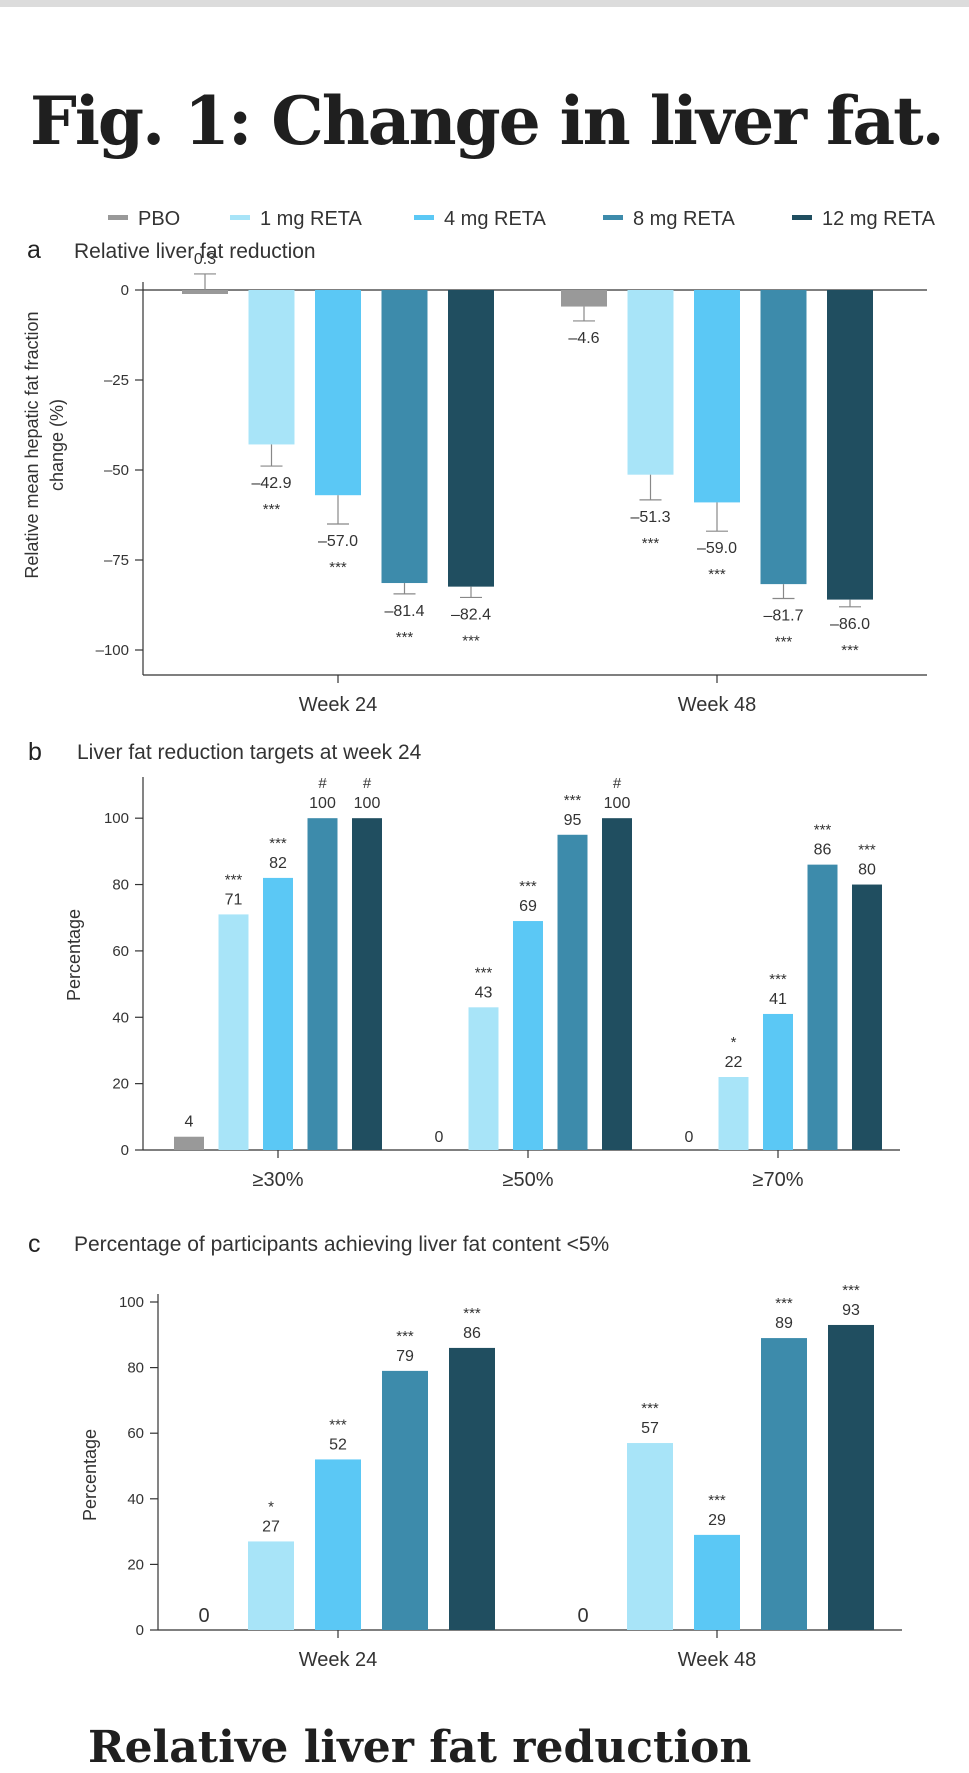  What do you see at coordinates (487, 121) in the screenshot?
I see `figure-title: Fig. 1: Change in liver fat.` at bounding box center [487, 121].